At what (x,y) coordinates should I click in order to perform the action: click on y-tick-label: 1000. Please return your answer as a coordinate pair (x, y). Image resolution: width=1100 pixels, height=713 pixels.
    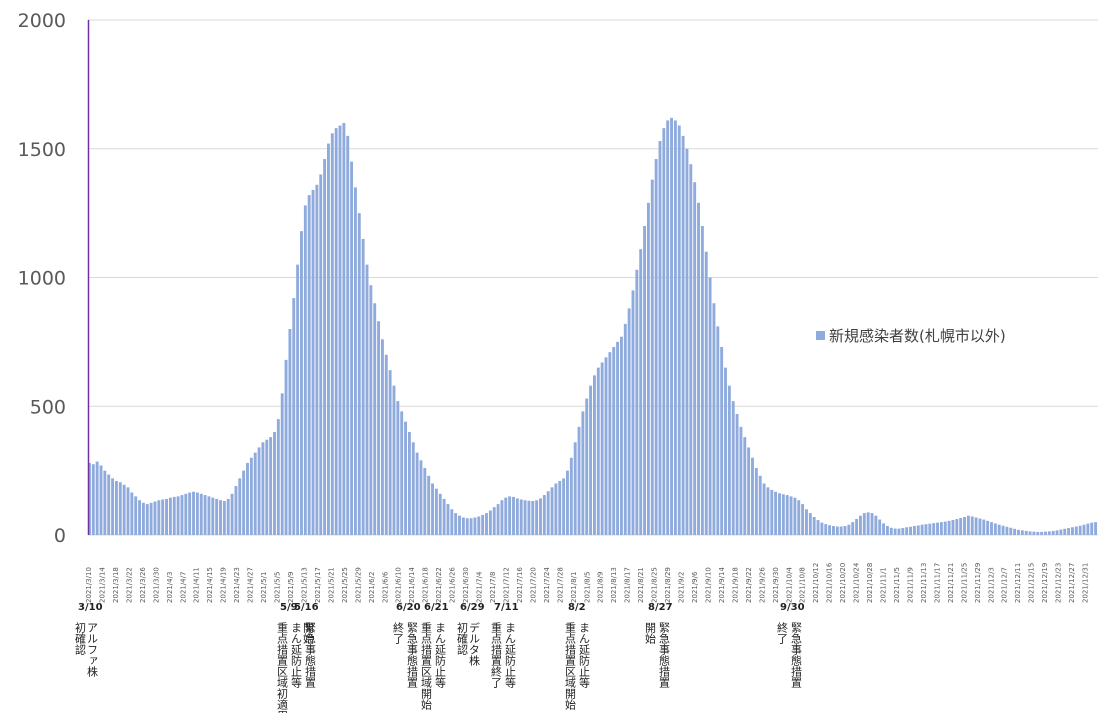
    Looking at the image, I should click on (42, 279).